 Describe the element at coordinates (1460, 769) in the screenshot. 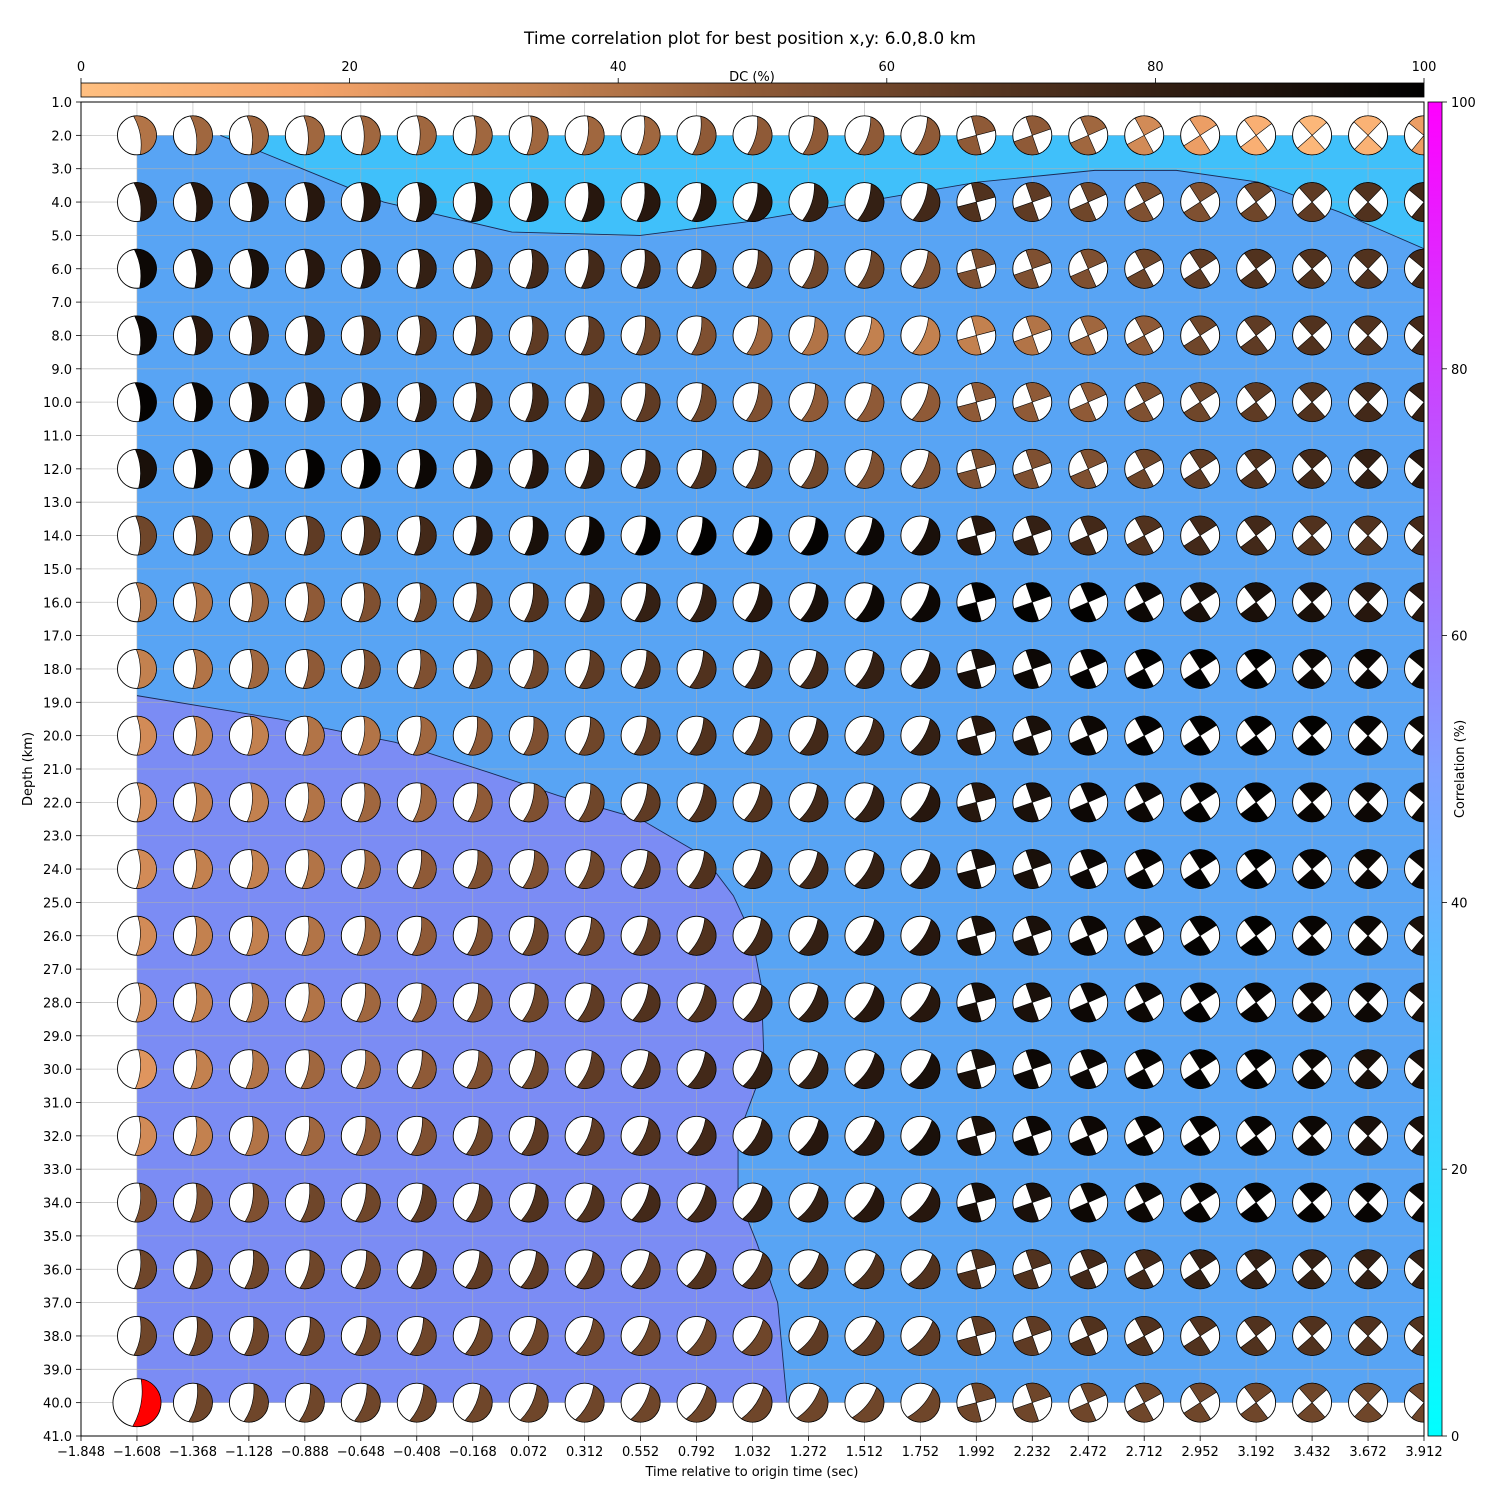

I see `correlation-colorbar-label: Correlation (%)` at that location.